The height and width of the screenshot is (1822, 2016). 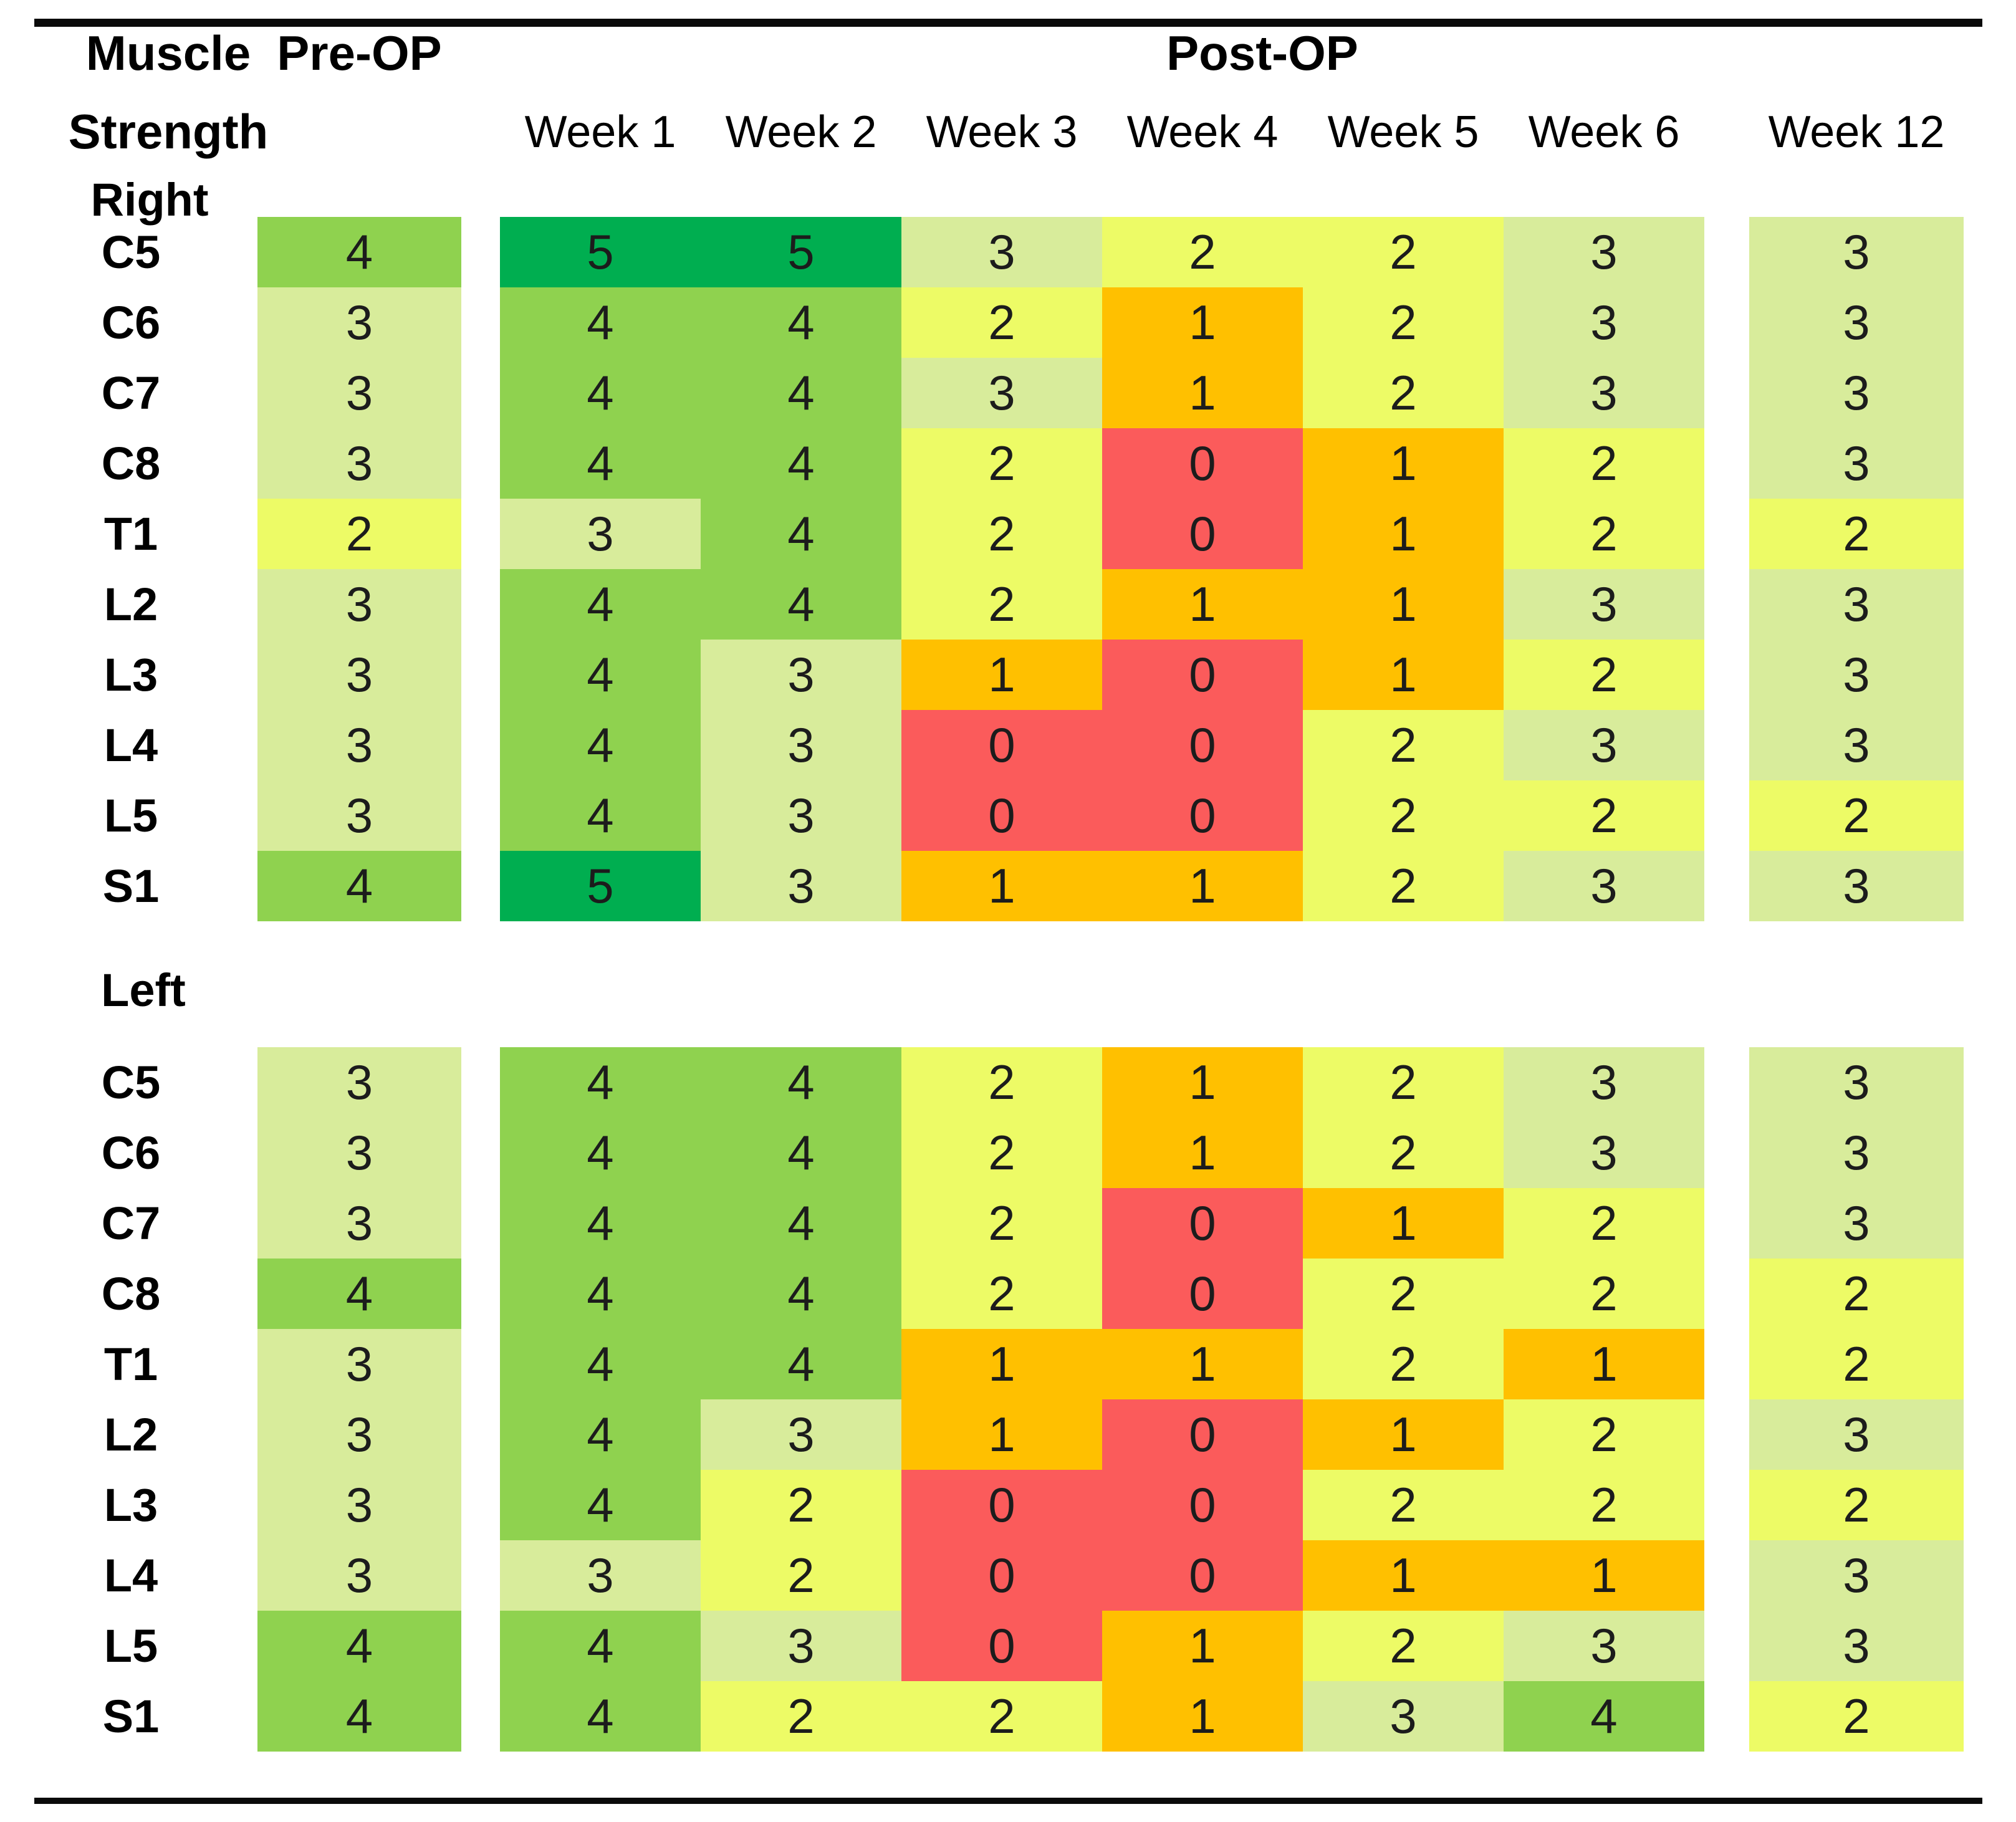 I want to click on muscle-row-label: C6, so click(x=131, y=1153).